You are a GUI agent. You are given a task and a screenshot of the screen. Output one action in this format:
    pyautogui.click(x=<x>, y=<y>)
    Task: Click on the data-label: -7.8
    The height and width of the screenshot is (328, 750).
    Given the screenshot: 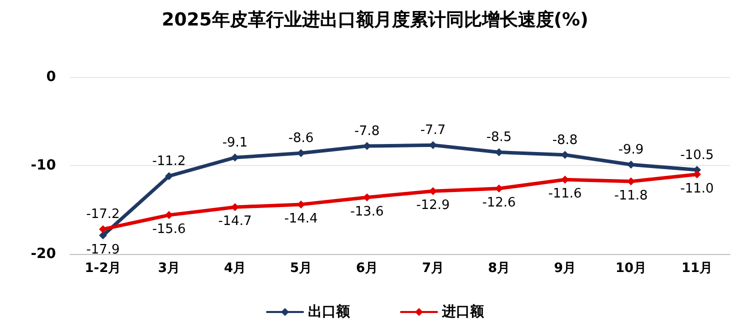 What is the action you would take?
    pyautogui.click(x=367, y=132)
    